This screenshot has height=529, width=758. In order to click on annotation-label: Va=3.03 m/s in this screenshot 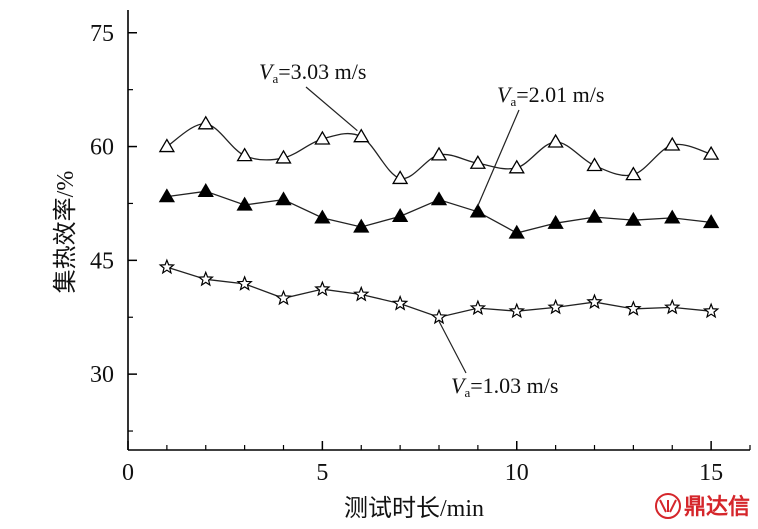, I will do `click(312, 72)`.